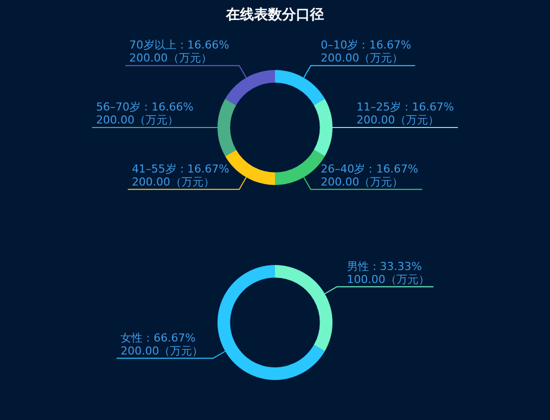 The width and height of the screenshot is (550, 420). What do you see at coordinates (369, 175) in the screenshot?
I see `slice-label: 26–40岁：16.67% 200.00（万元）` at bounding box center [369, 175].